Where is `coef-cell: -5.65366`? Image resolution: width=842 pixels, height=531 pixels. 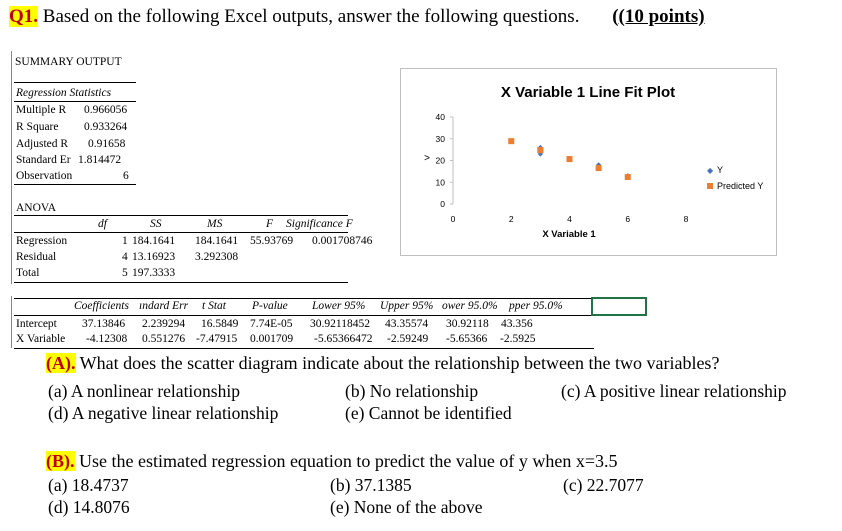
coef-cell: -5.65366 is located at coordinates (467, 339).